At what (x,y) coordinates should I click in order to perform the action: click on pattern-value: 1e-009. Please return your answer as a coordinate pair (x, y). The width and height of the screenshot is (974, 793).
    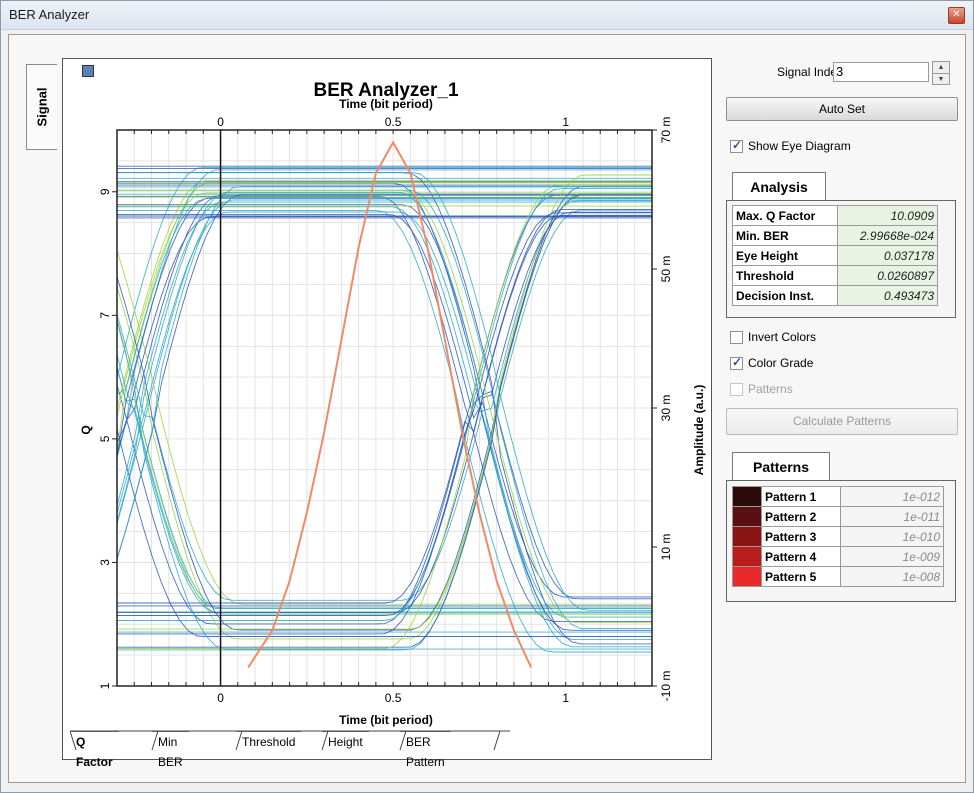
    Looking at the image, I should click on (892, 556).